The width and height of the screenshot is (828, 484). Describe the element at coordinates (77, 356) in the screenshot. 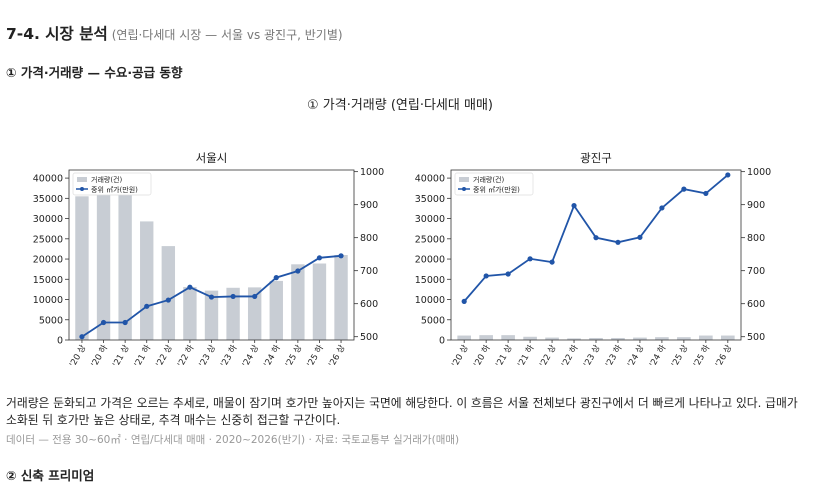

I see `x-axis-tick-label: '20 상` at that location.